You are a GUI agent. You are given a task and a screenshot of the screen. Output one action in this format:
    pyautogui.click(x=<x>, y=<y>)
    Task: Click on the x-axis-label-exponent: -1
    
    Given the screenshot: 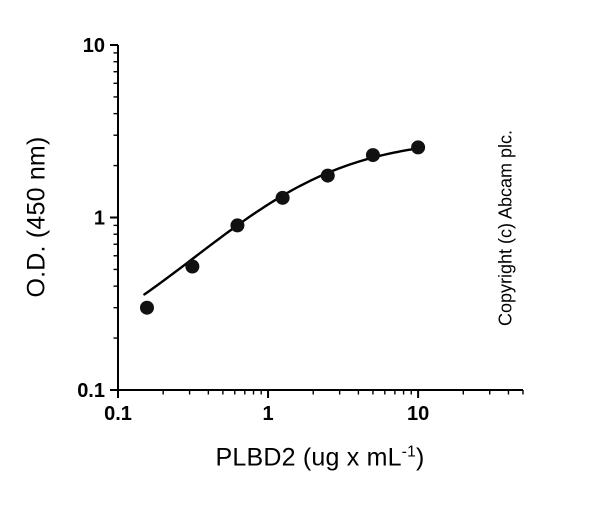 What is the action you would take?
    pyautogui.click(x=408, y=452)
    